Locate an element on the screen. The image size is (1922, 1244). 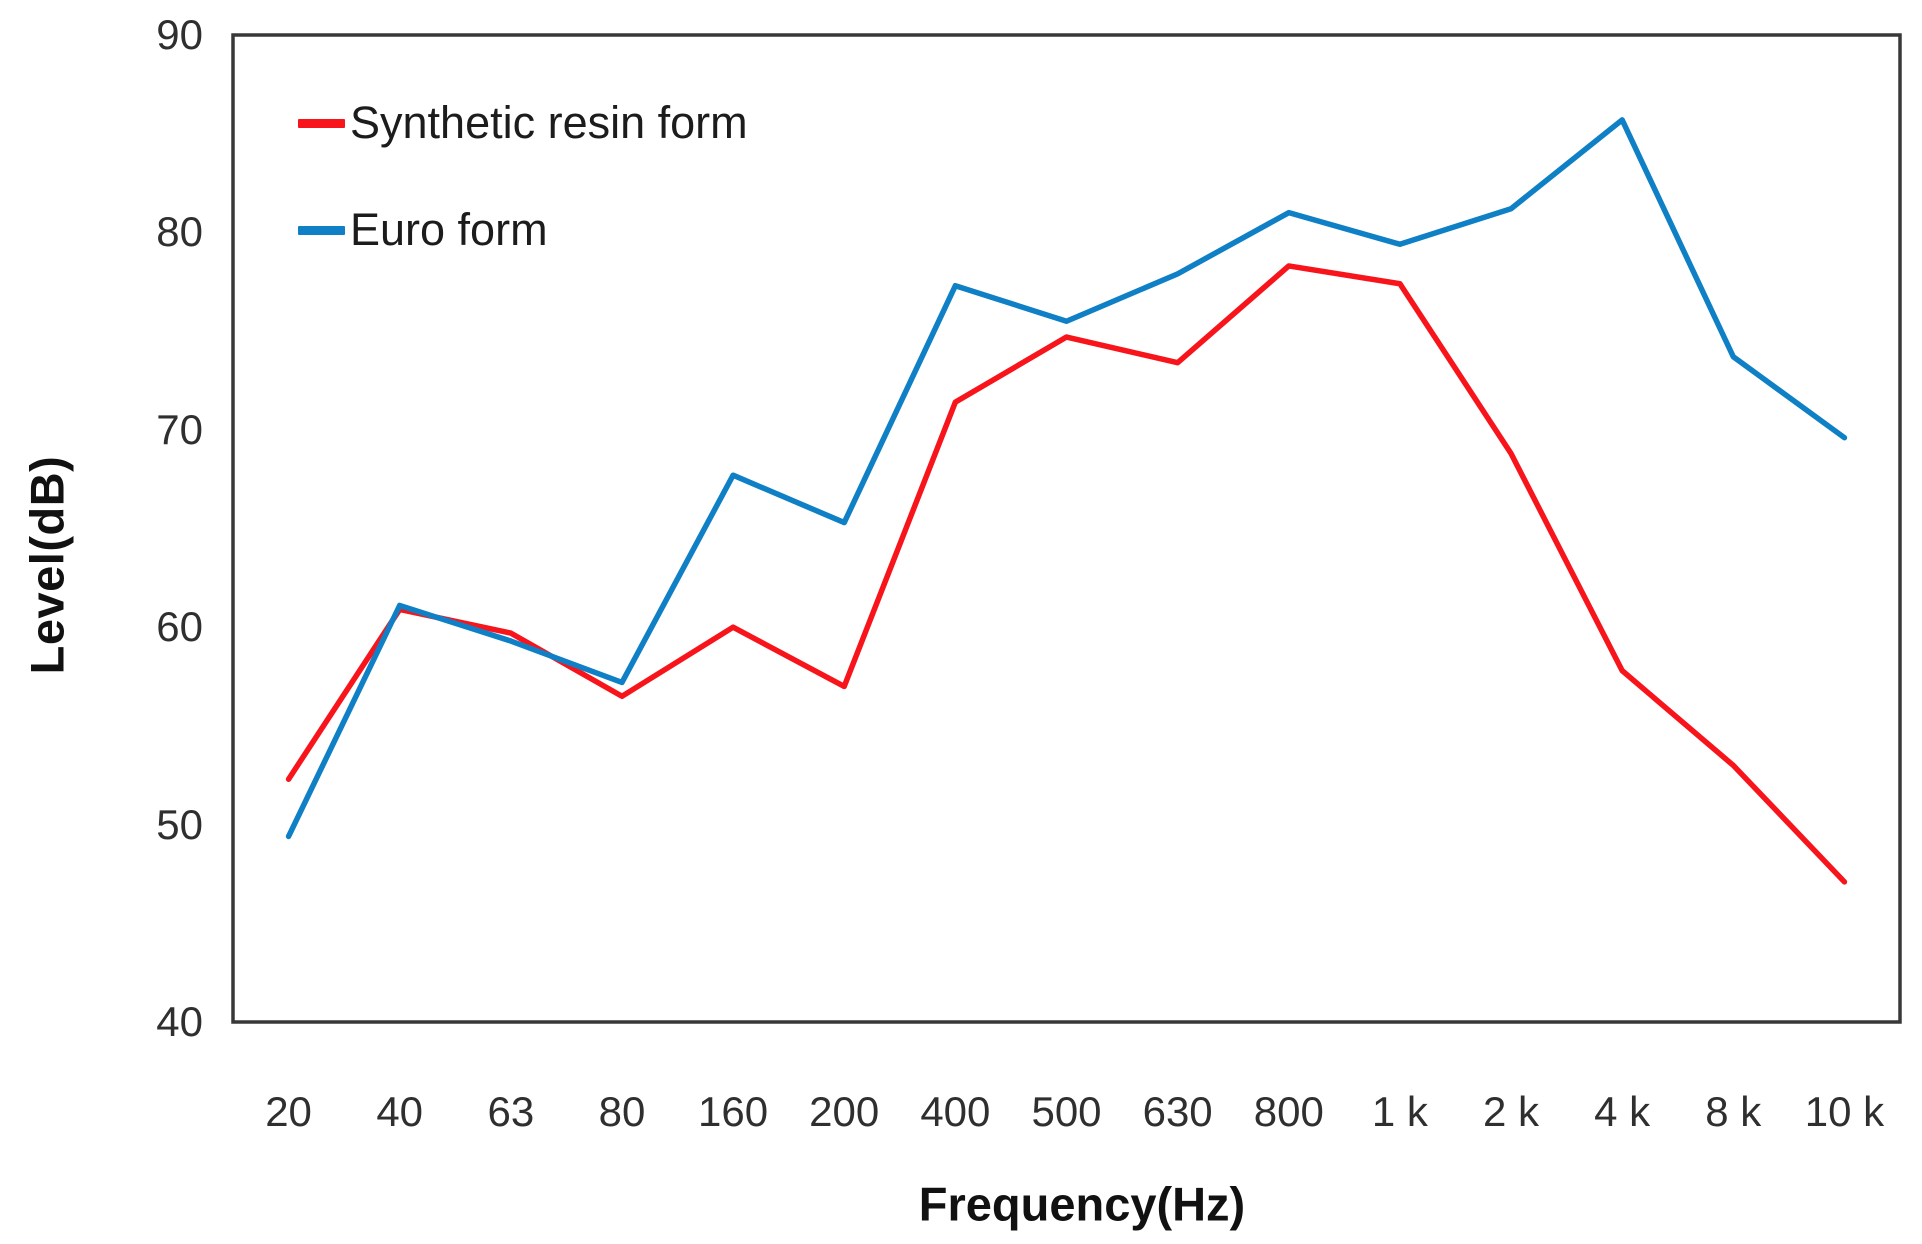
legend-item-euro-form: Euro form is located at coordinates (423, 230).